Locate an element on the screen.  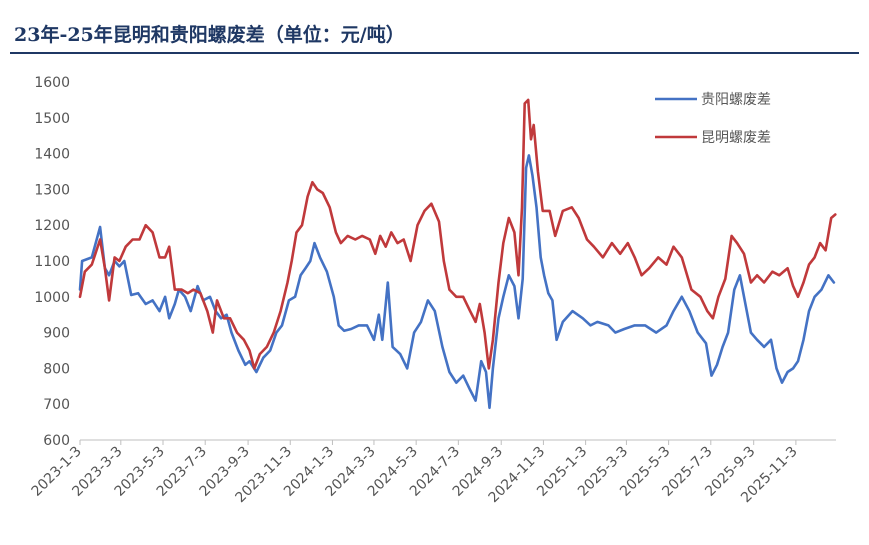
y-tick-label: 1200 is located at coordinates (52, 226).